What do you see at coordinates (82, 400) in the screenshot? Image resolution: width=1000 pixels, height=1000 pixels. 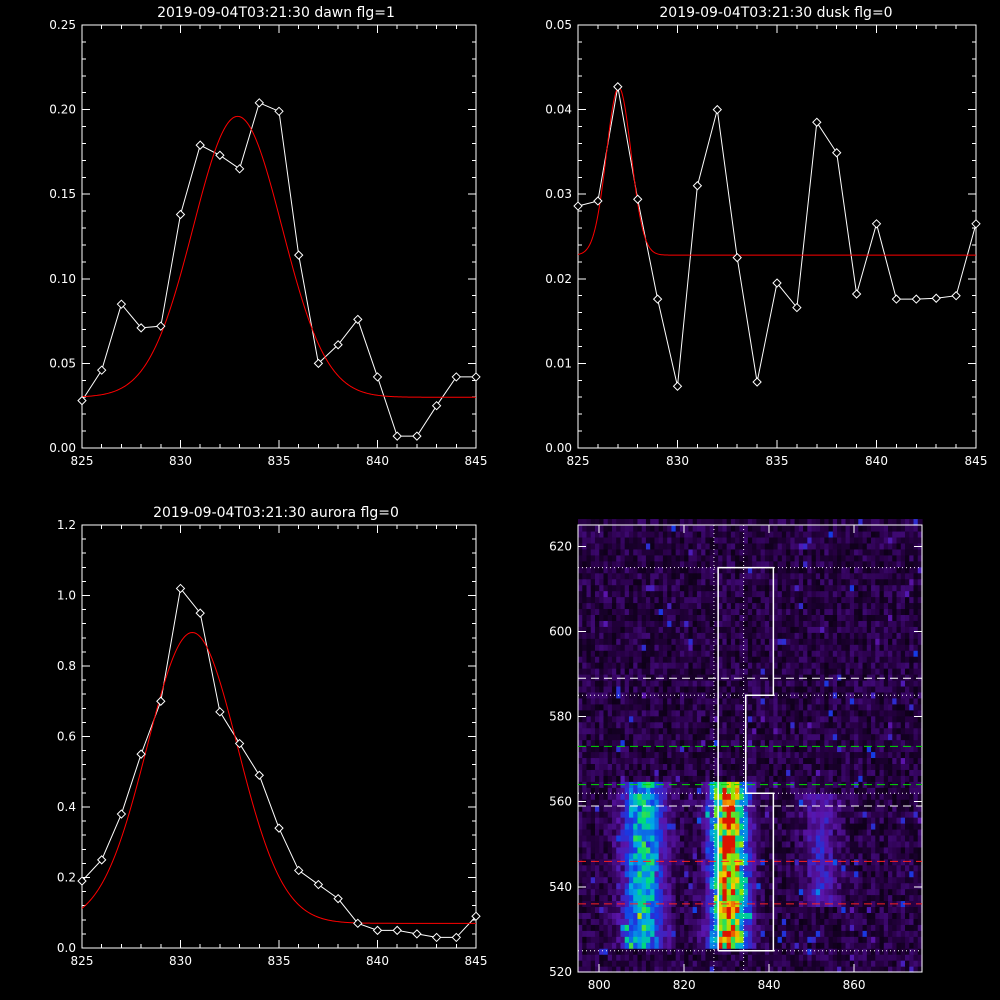 I see `data-point-marker` at bounding box center [82, 400].